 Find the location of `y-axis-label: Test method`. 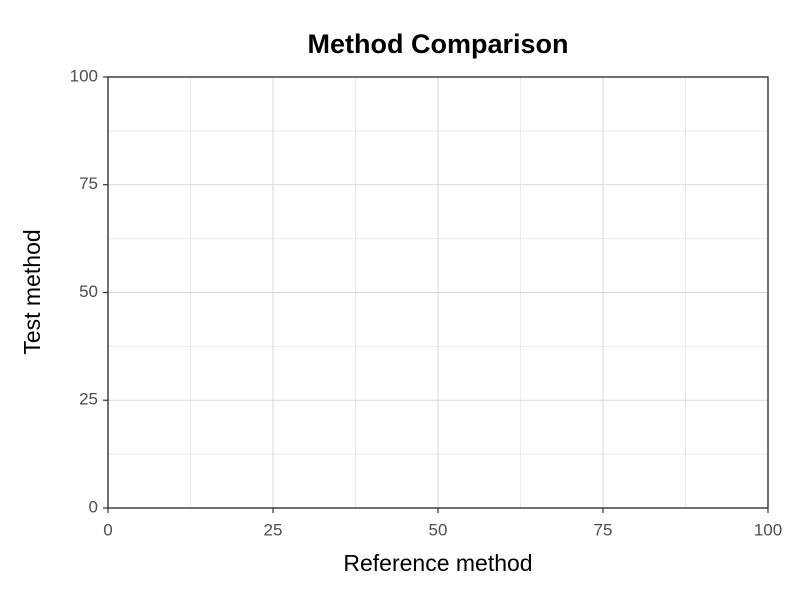

y-axis-label: Test method is located at coordinates (32, 291).